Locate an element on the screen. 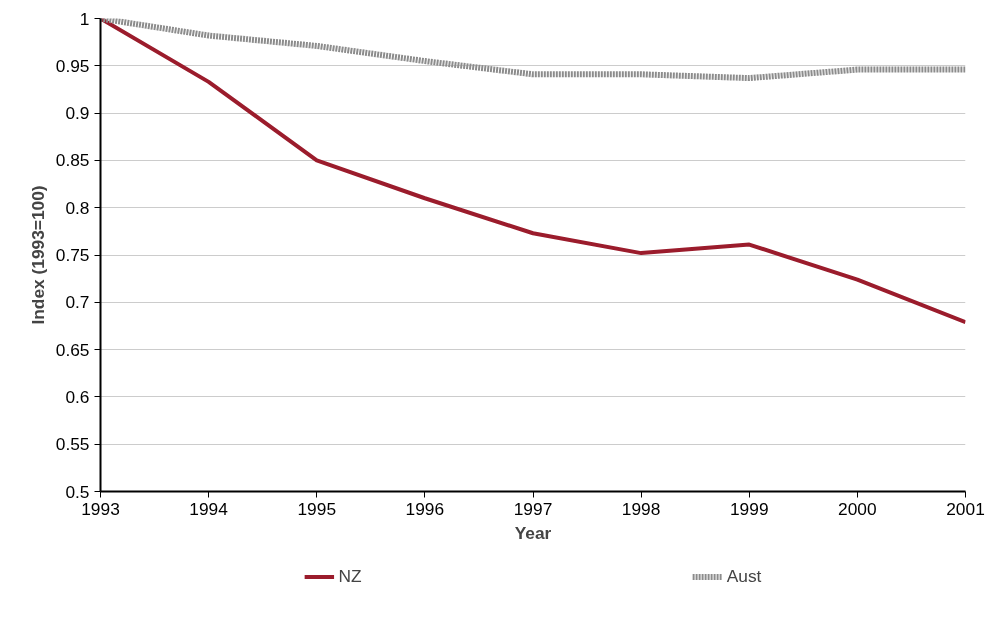 This screenshot has height=617, width=1007. legend-label: NZ is located at coordinates (350, 576).